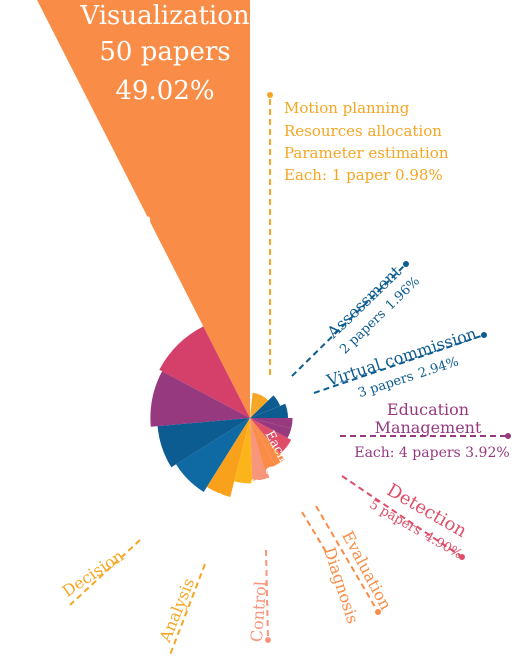 Image resolution: width=522 pixels, height=659 pixels. I want to click on label-analysis-name: Analysis, so click(176, 610).